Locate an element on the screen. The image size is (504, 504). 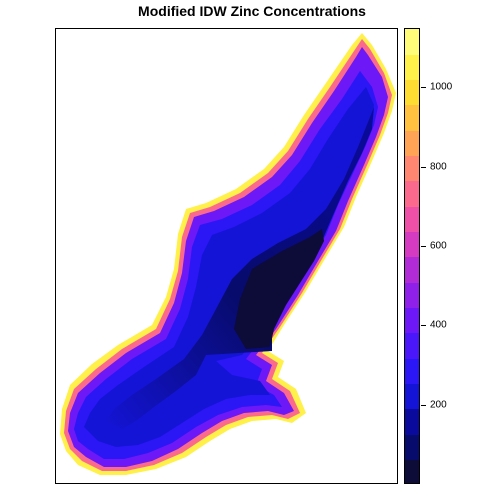
colorbar is located at coordinates (412, 256).